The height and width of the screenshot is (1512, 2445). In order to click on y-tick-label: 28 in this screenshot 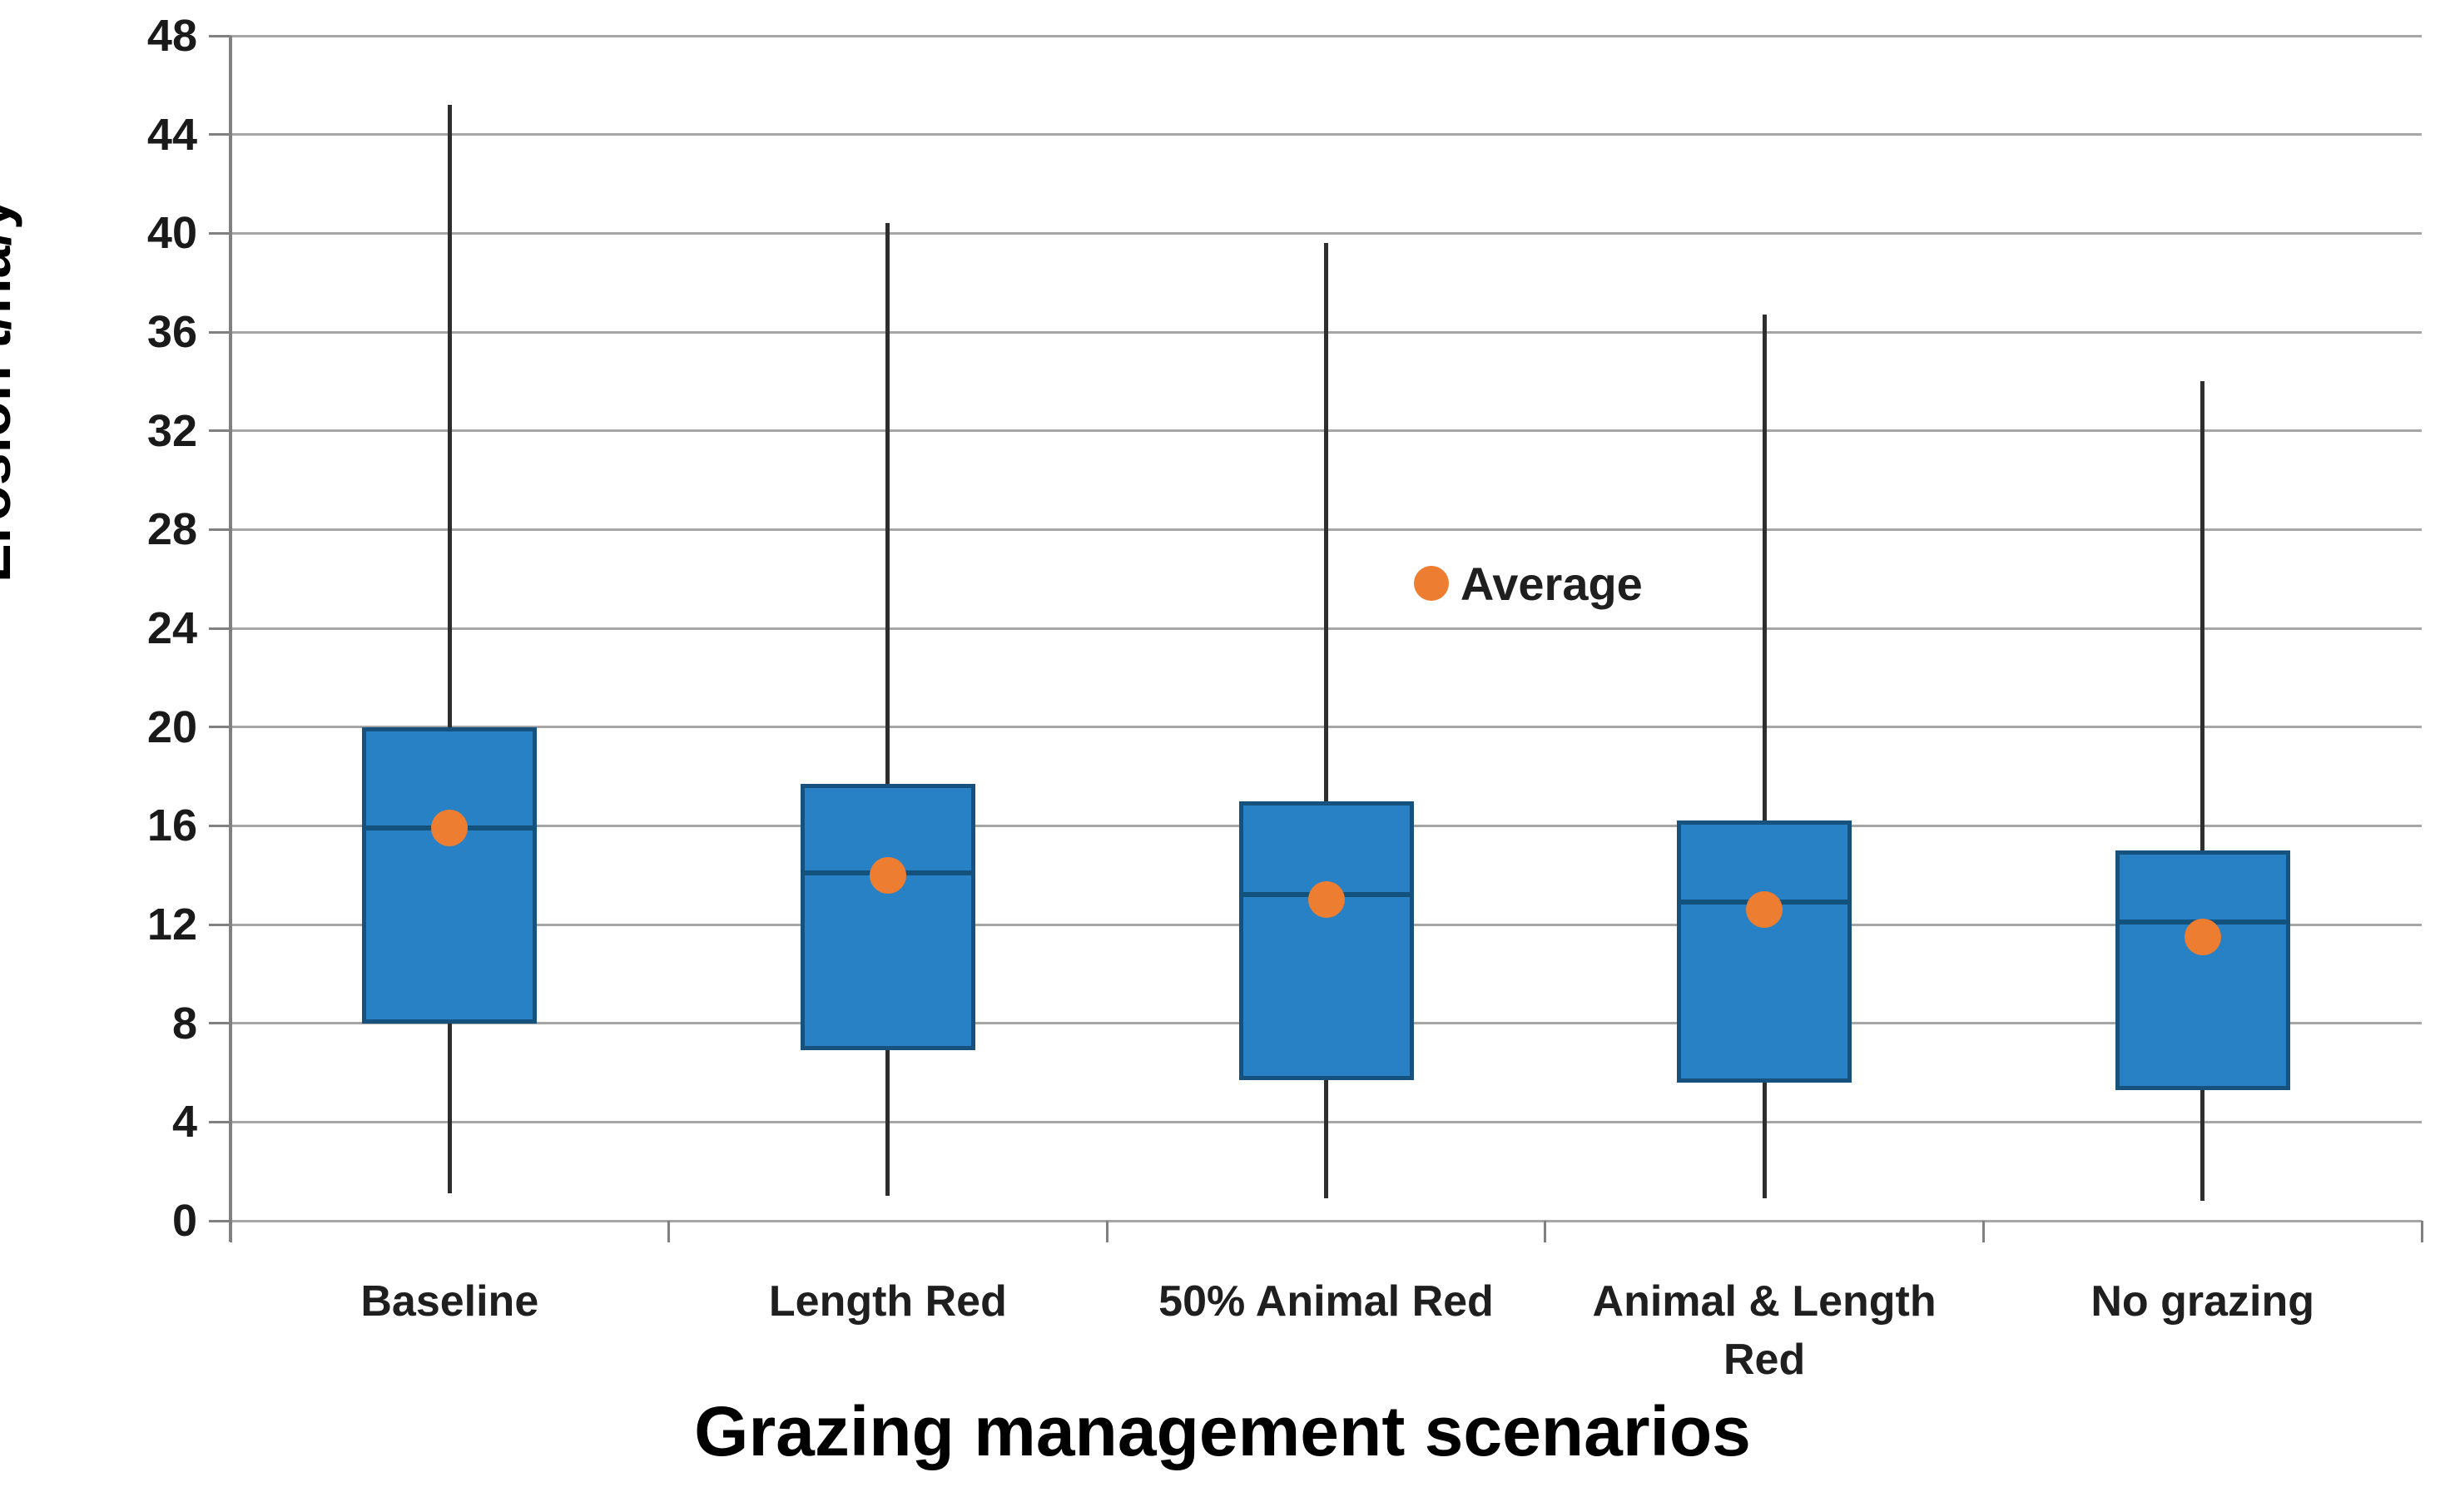, I will do `click(172, 529)`.